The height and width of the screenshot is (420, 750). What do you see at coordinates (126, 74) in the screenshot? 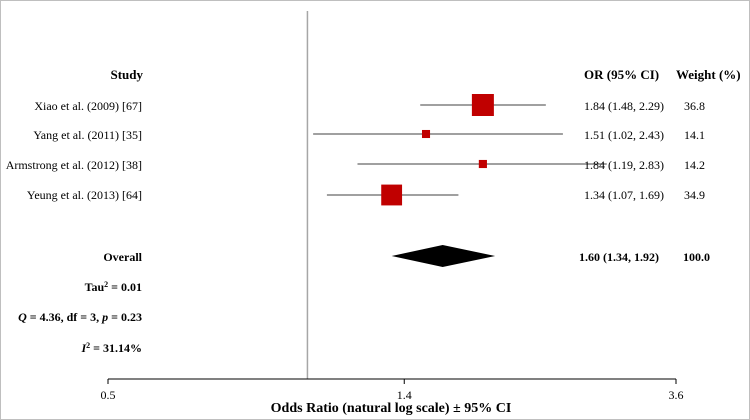
I see `header-study: Study` at bounding box center [126, 74].